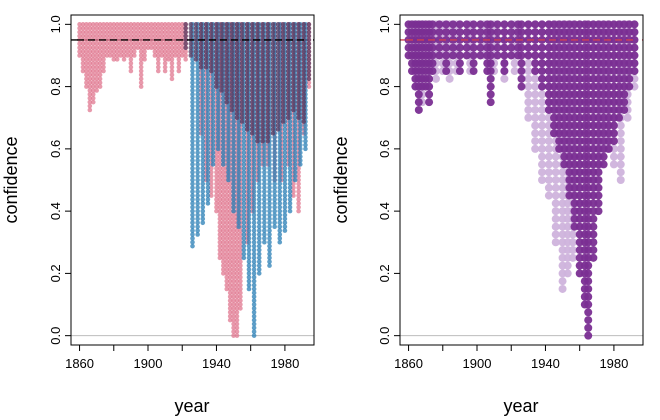  Describe the element at coordinates (216, 363) in the screenshot. I see `left-x-tick-label: 1940` at that location.